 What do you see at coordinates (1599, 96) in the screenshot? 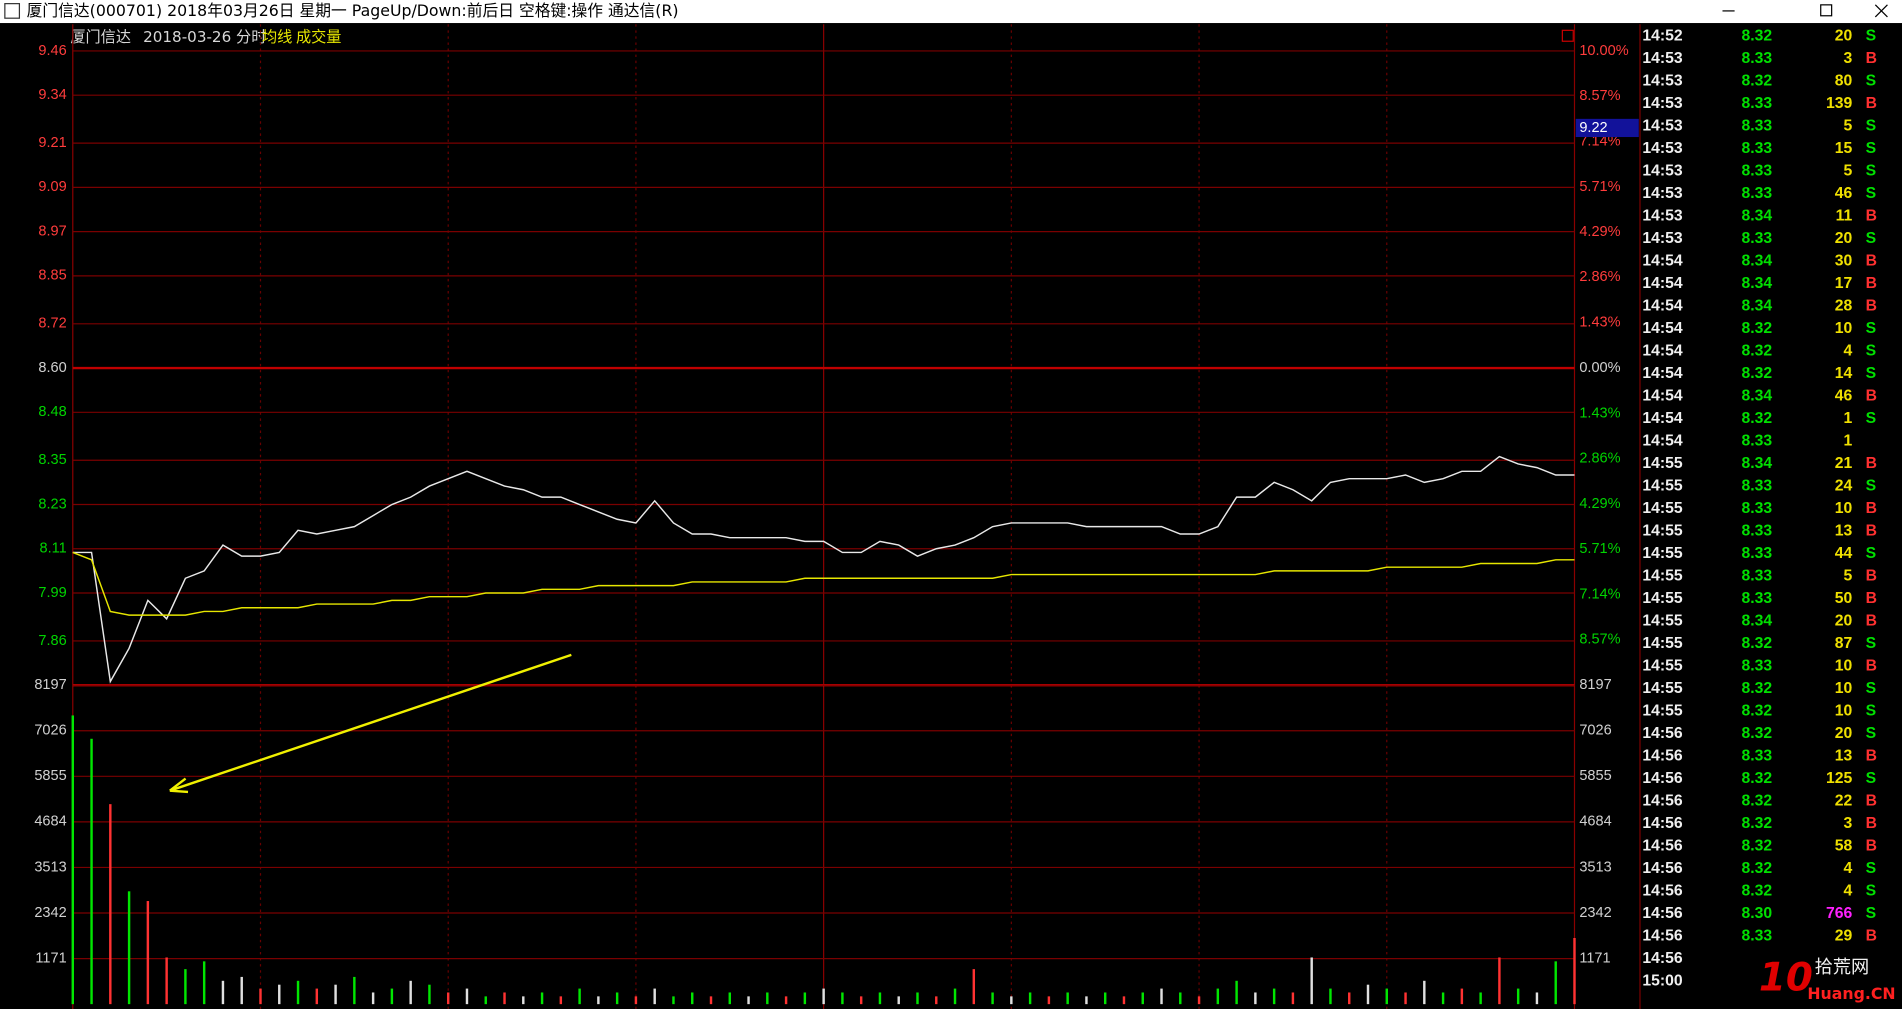
I see `y2-tick-label: 8.57%` at bounding box center [1599, 96].